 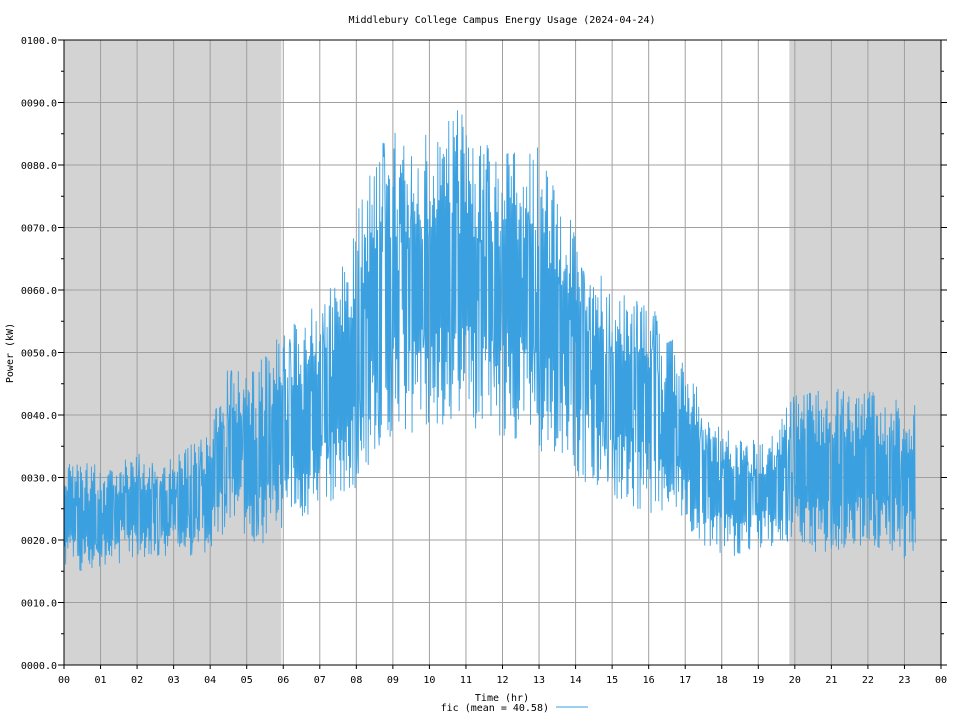 What do you see at coordinates (39, 41) in the screenshot?
I see `y-tick-label: 0100.0` at bounding box center [39, 41].